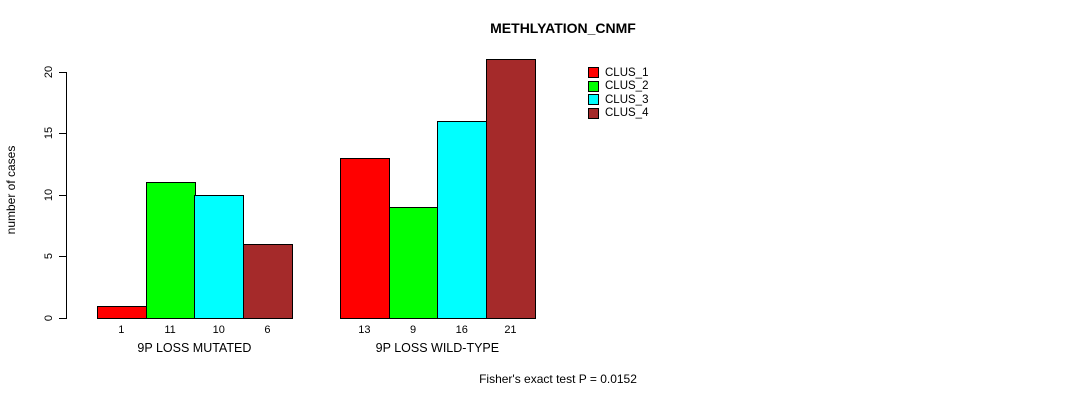  Describe the element at coordinates (563, 28) in the screenshot. I see `chart-title: METHLYATION_CNMF` at that location.